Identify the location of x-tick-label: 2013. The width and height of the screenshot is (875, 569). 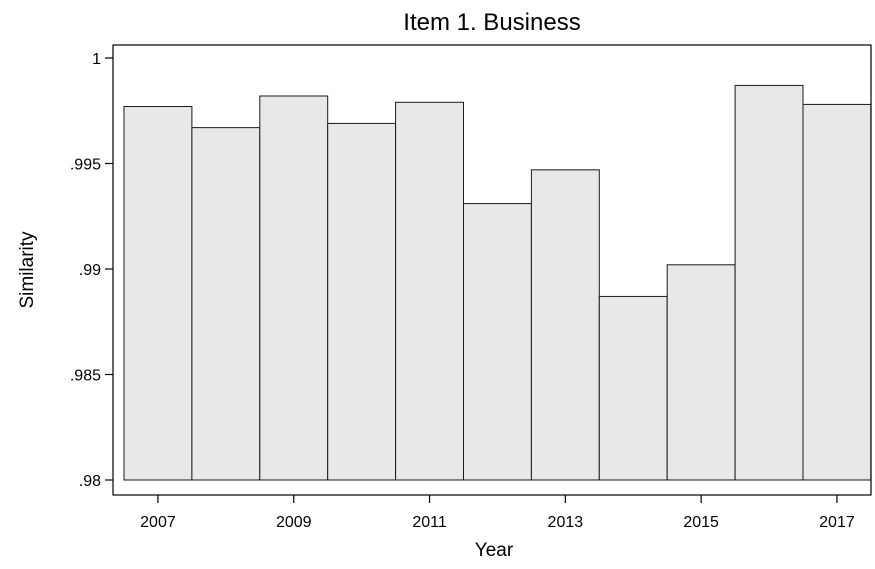
(566, 522).